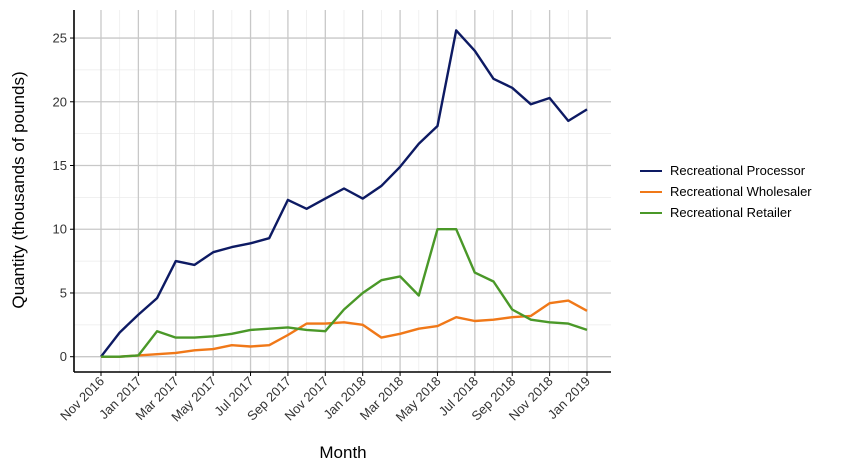  Describe the element at coordinates (60, 38) in the screenshot. I see `y-tick-label: 25` at that location.